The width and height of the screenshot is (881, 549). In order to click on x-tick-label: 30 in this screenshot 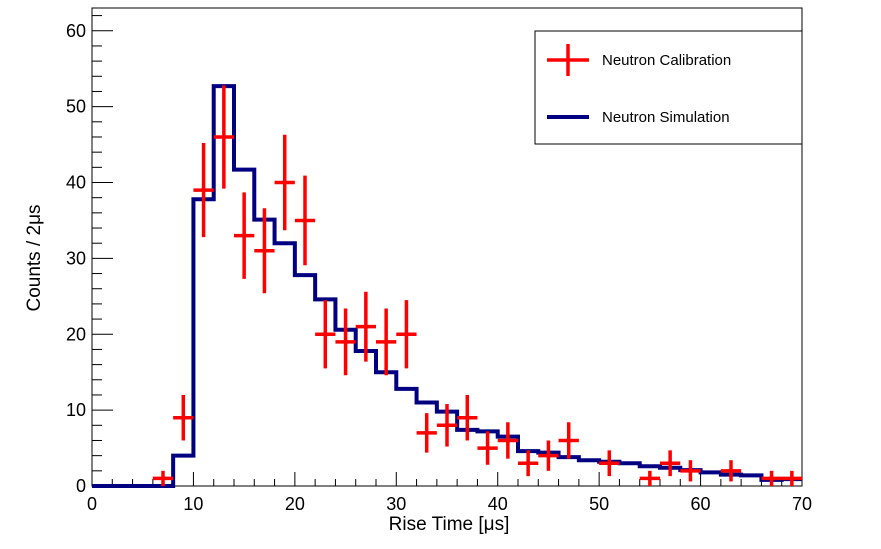, I will do `click(396, 504)`.